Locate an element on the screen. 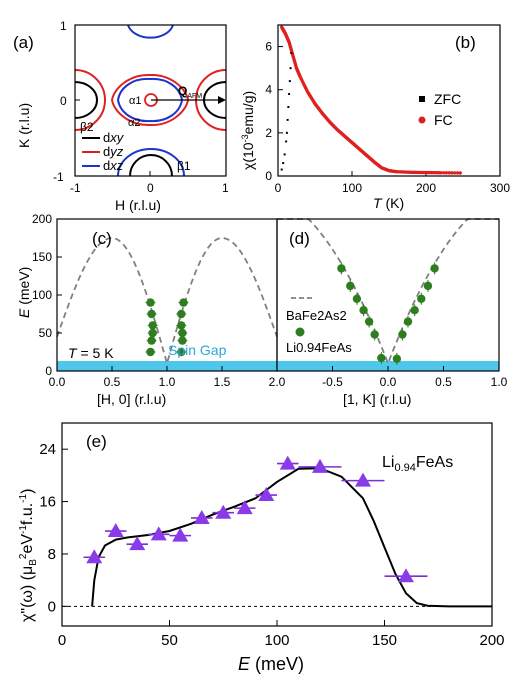 This screenshot has height=682, width=510. x-tick-label: 0.5 is located at coordinates (443, 382).